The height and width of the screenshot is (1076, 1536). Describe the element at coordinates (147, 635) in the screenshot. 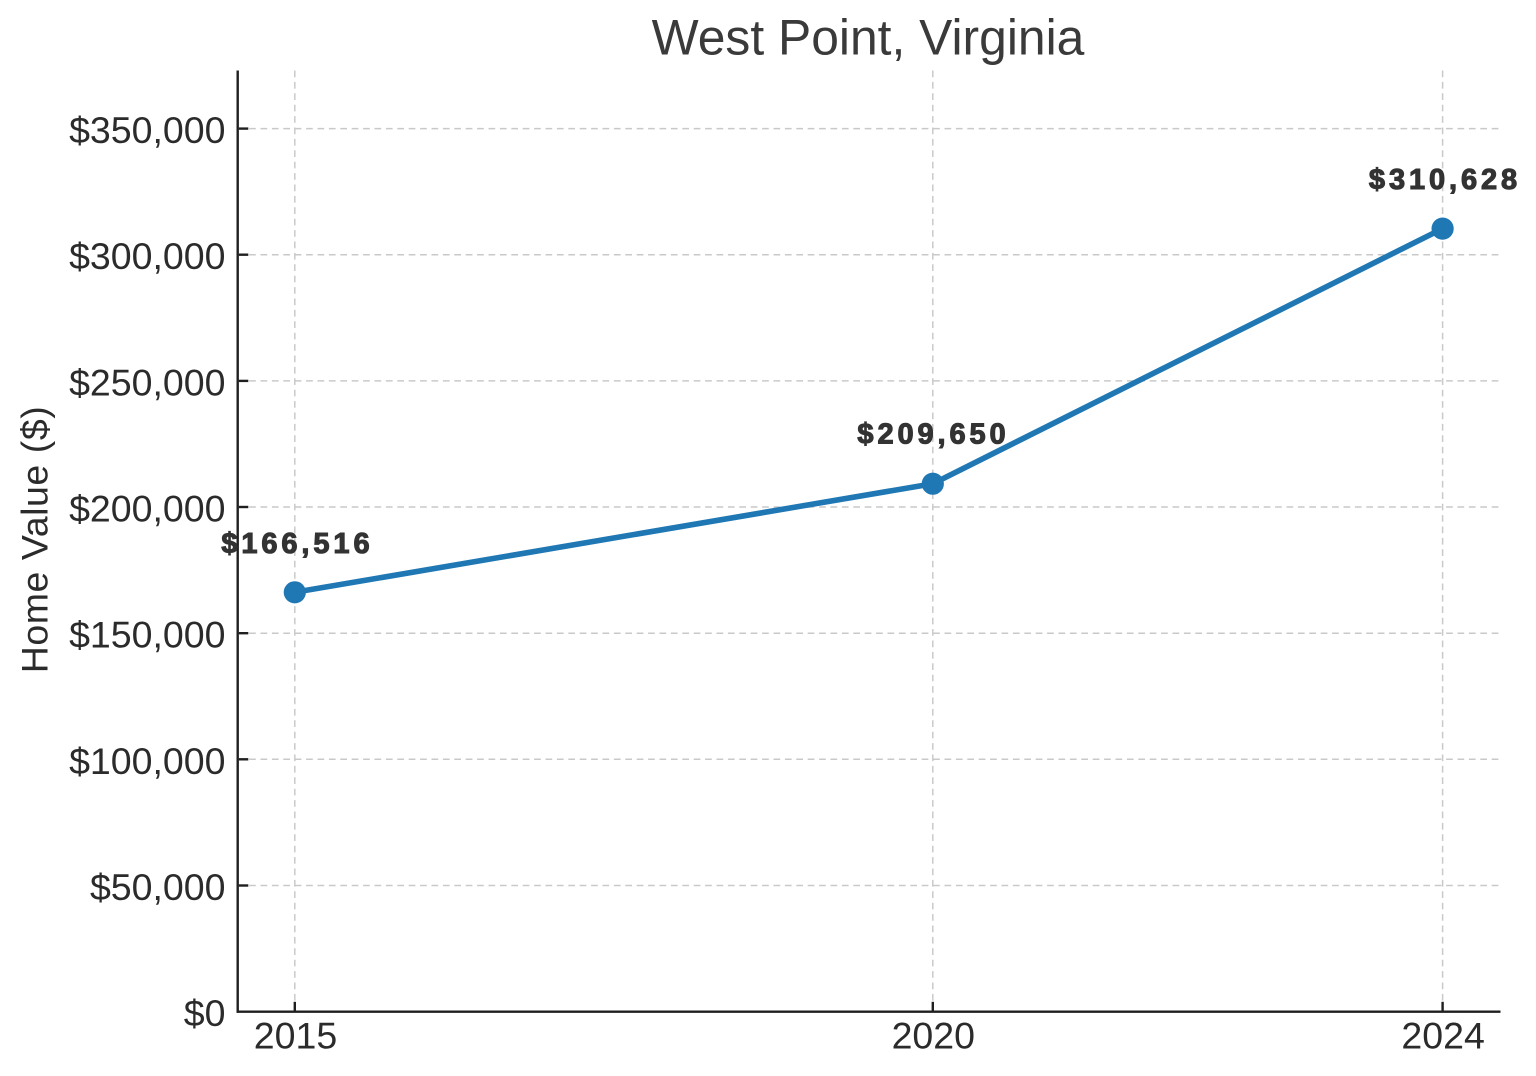

I see `svg-text: $150,000` at that location.